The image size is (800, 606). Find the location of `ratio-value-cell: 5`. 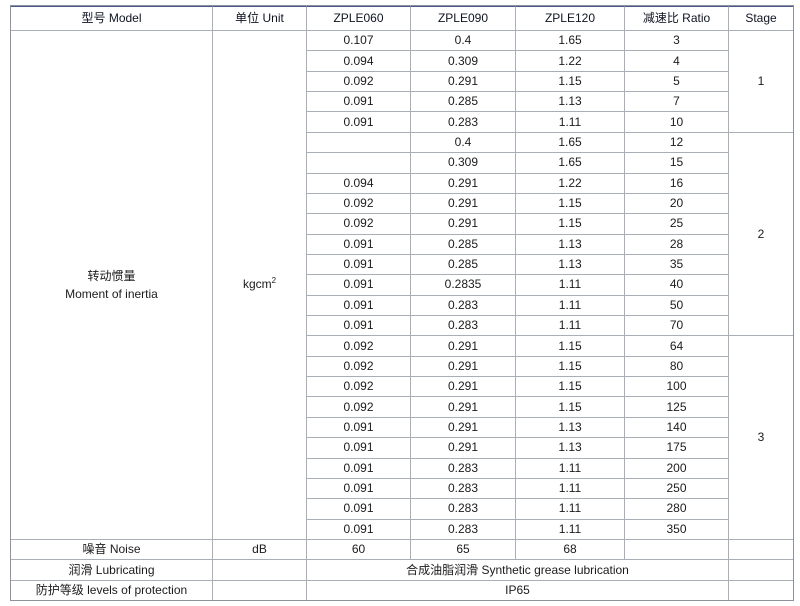

ratio-value-cell: 5 is located at coordinates (677, 82).